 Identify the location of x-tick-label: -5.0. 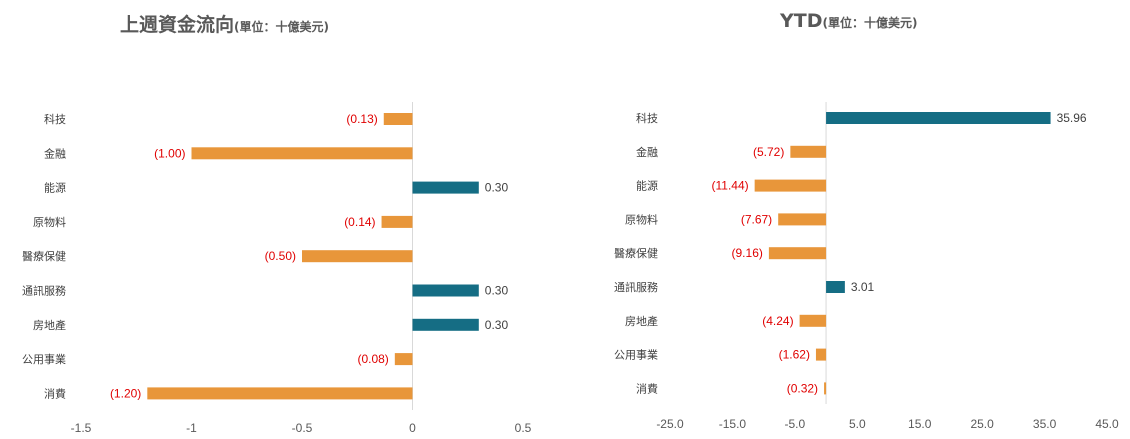
(795, 424).